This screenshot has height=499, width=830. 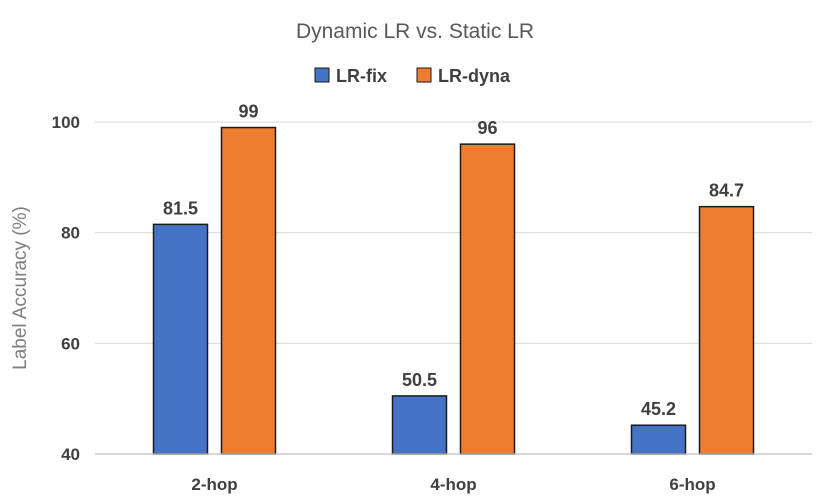 What do you see at coordinates (66, 122) in the screenshot?
I see `y-tick-label: 100` at bounding box center [66, 122].